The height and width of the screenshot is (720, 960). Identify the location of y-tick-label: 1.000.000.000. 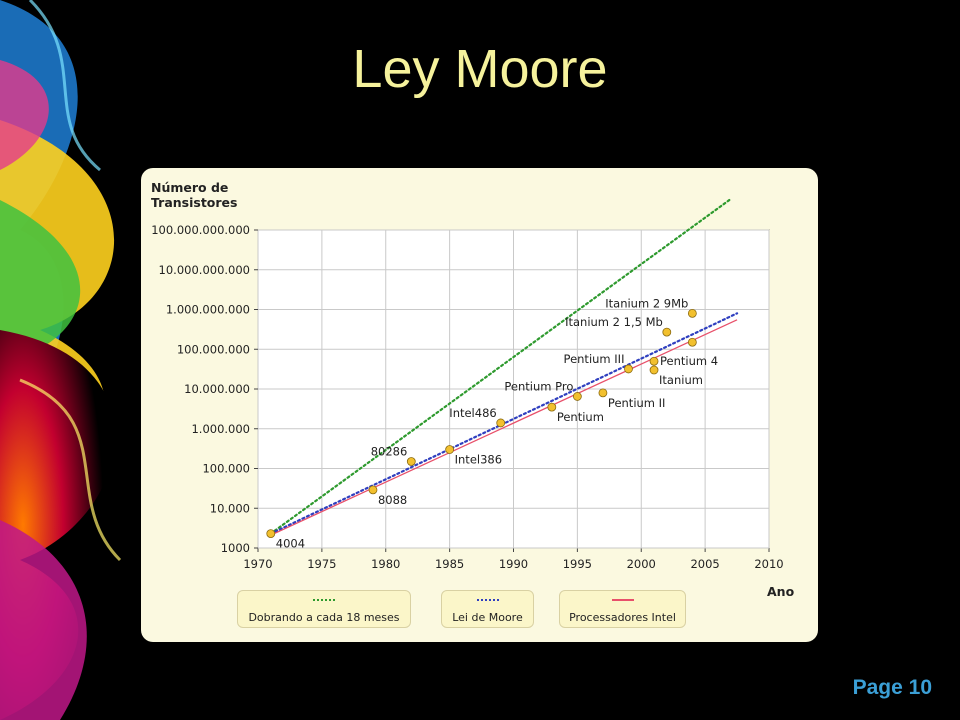
(208, 310).